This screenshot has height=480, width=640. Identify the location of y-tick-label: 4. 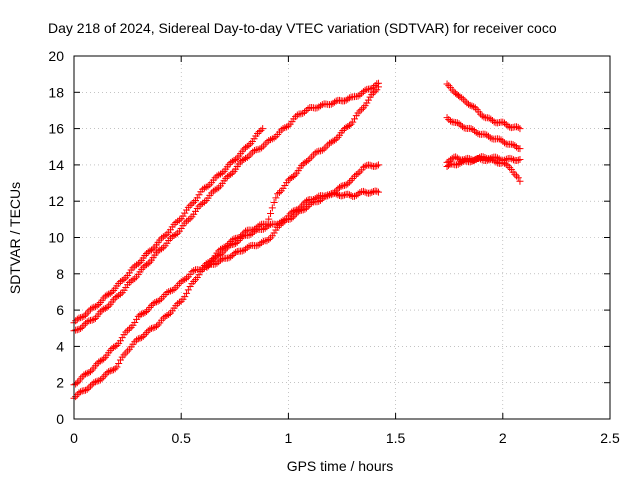
(60, 346).